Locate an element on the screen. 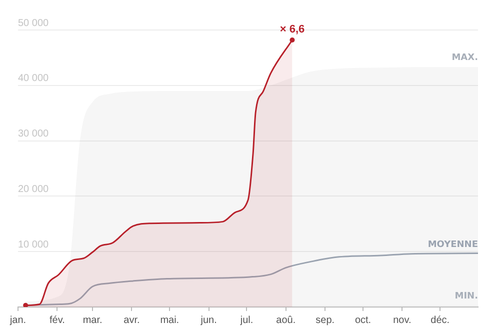 This screenshot has width=500, height=333. annotation: MIN. is located at coordinates (466, 297).